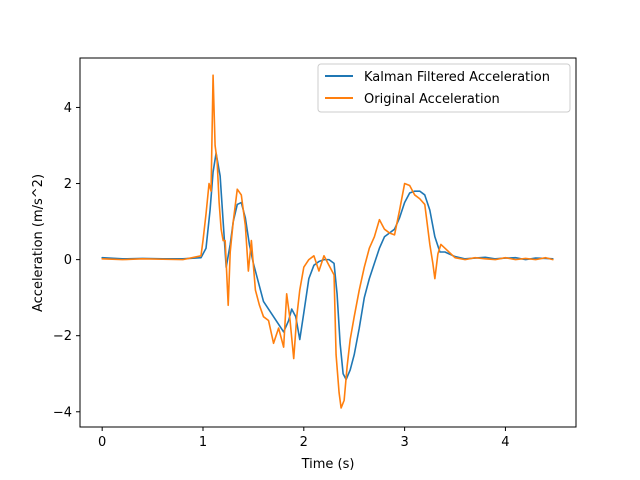  I want to click on legend-label-kalman: Kalman Filtered Acceleration, so click(457, 77).